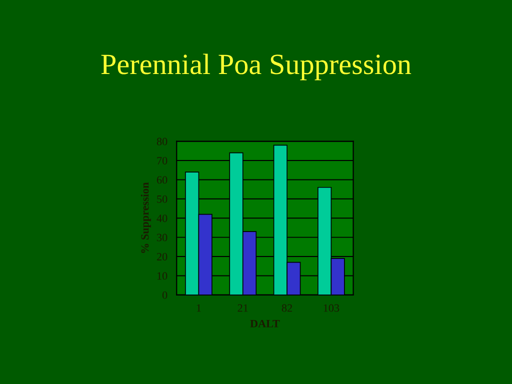 The height and width of the screenshot is (384, 512). What do you see at coordinates (256, 67) in the screenshot?
I see `chart-title: Perennial Poa Suppression` at bounding box center [256, 67].